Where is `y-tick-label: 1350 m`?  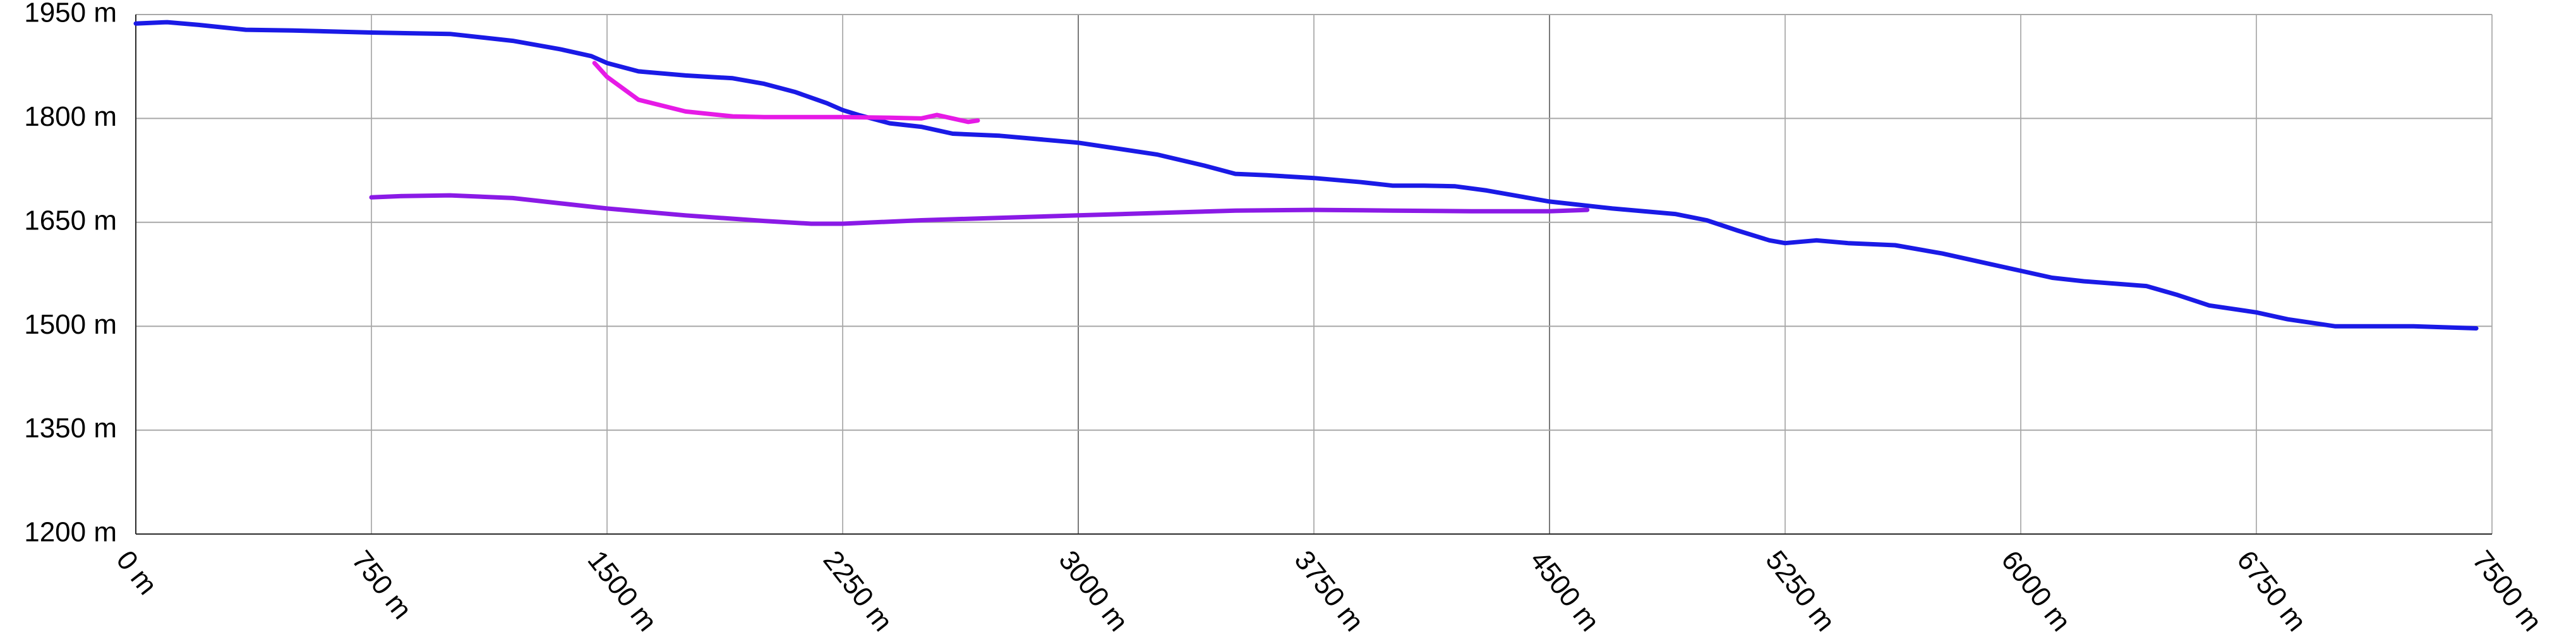
y-tick-label: 1350 m is located at coordinates (70, 428).